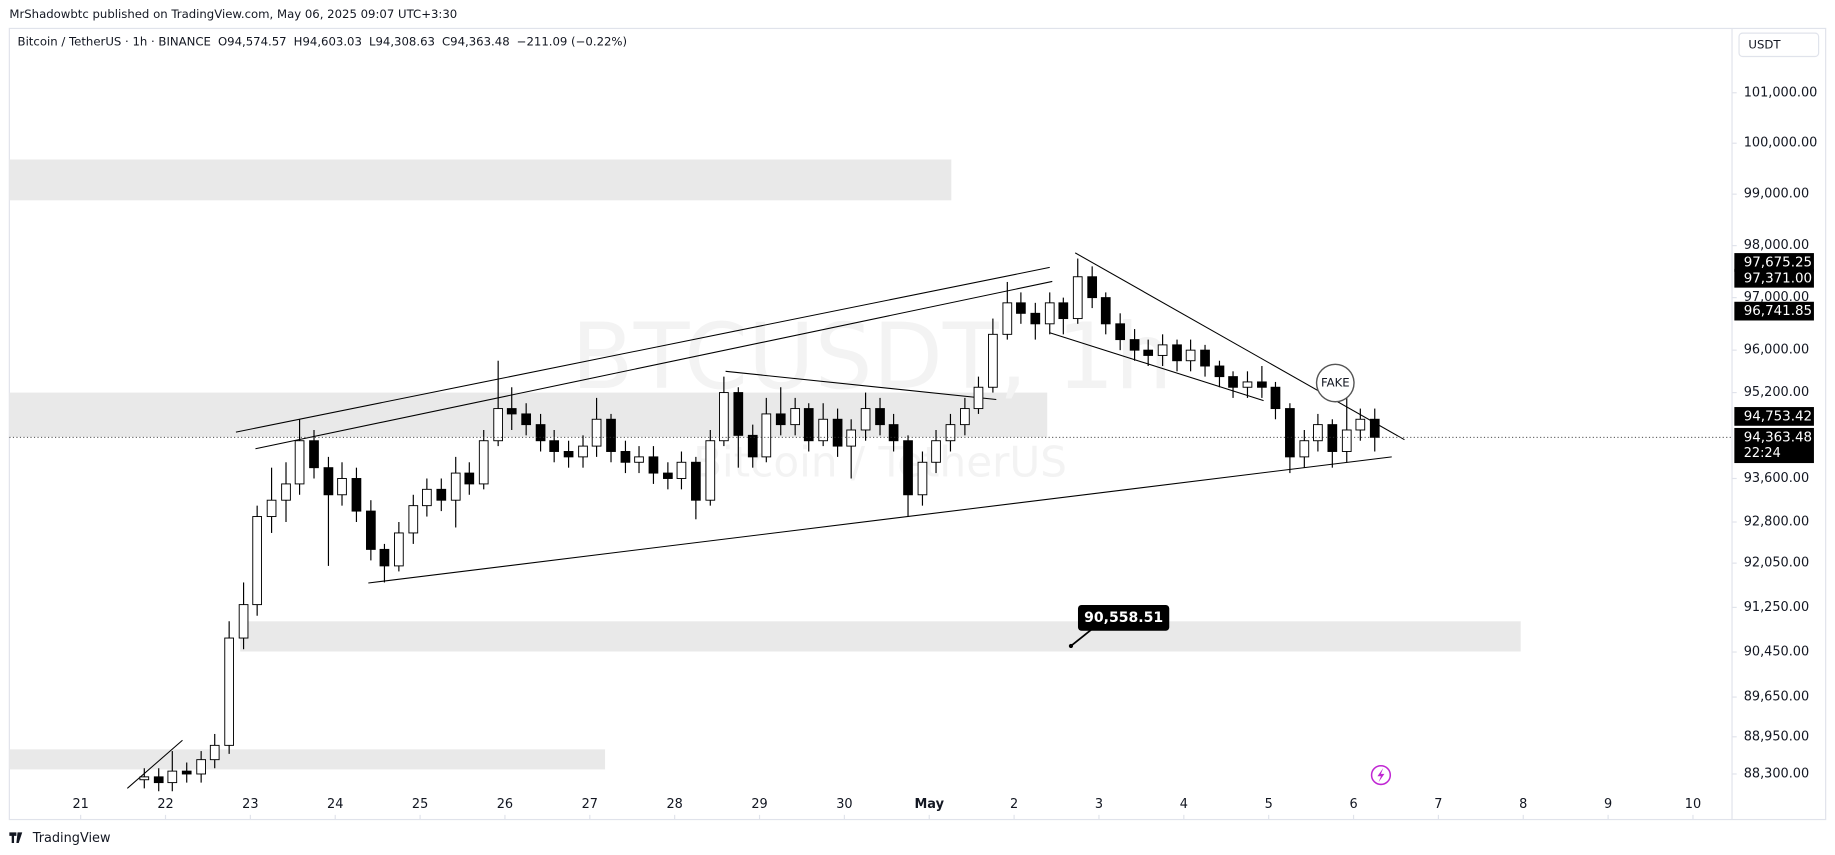  Describe the element at coordinates (1099, 804) in the screenshot. I see `x-tick-label: 3` at that location.